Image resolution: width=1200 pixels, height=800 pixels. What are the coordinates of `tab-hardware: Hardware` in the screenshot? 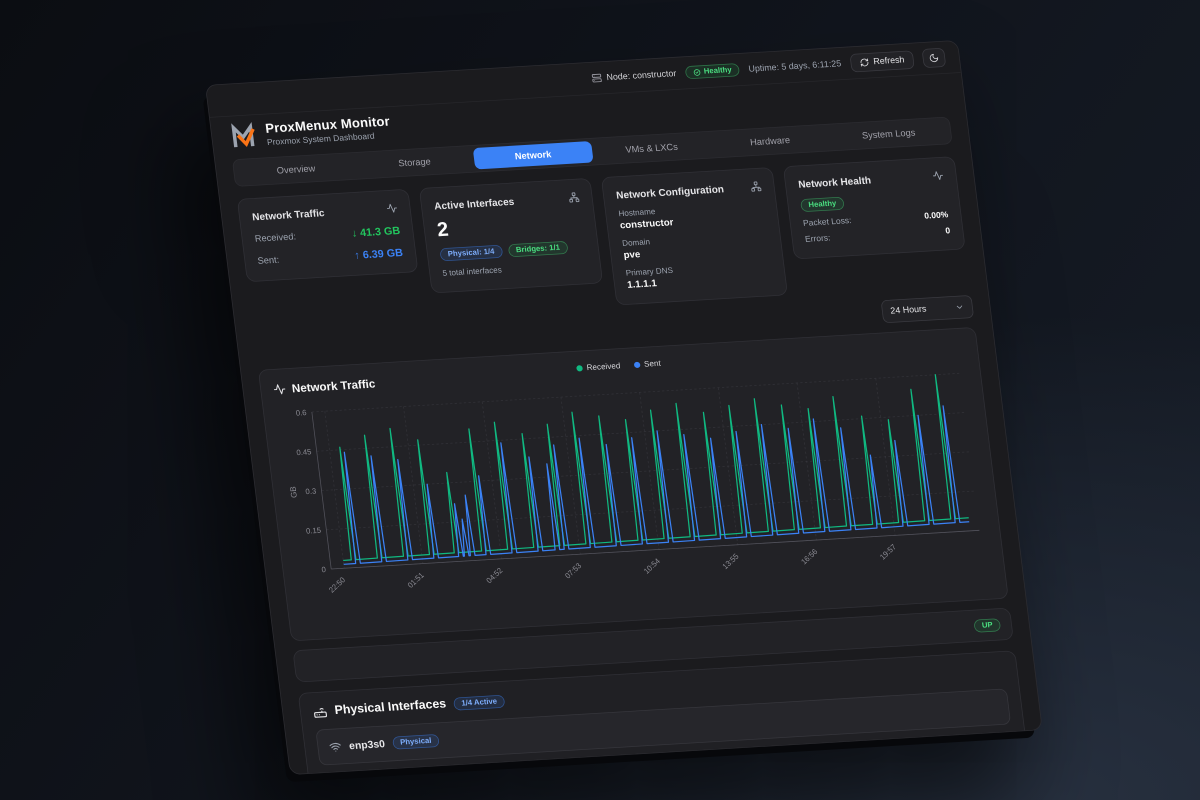 It's located at (770, 141).